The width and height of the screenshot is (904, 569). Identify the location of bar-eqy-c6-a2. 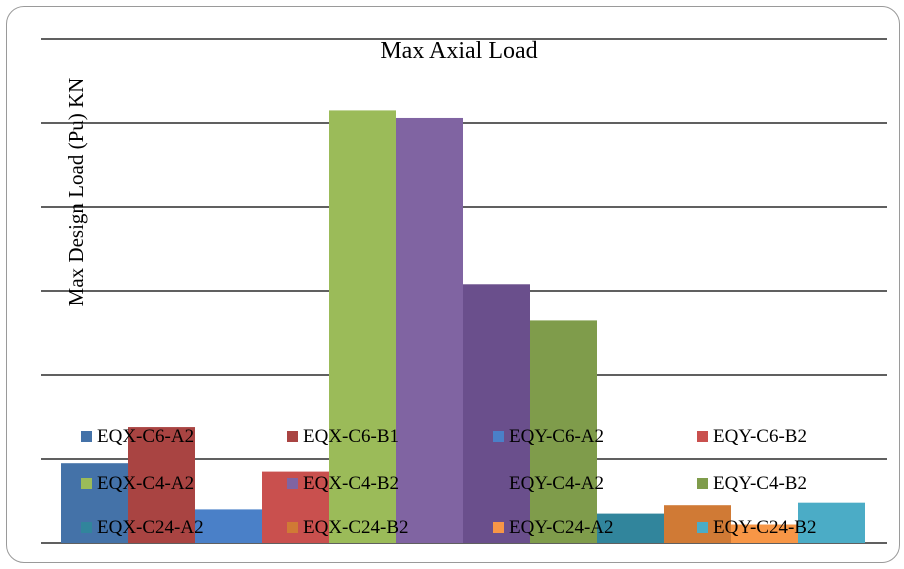
(228, 526).